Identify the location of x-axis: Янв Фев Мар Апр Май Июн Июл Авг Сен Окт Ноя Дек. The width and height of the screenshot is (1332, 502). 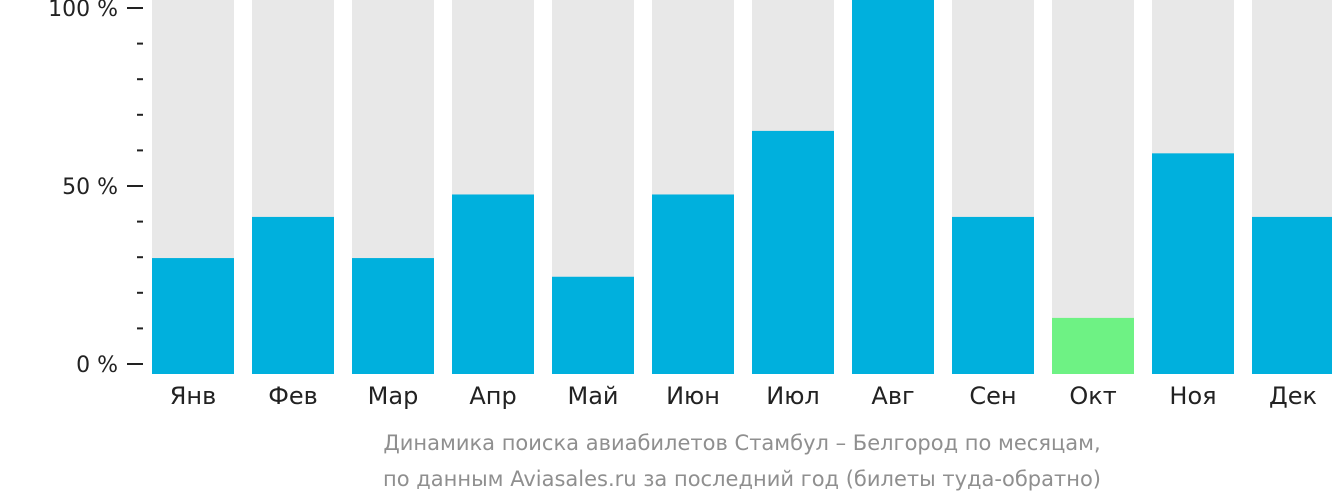
(743, 396).